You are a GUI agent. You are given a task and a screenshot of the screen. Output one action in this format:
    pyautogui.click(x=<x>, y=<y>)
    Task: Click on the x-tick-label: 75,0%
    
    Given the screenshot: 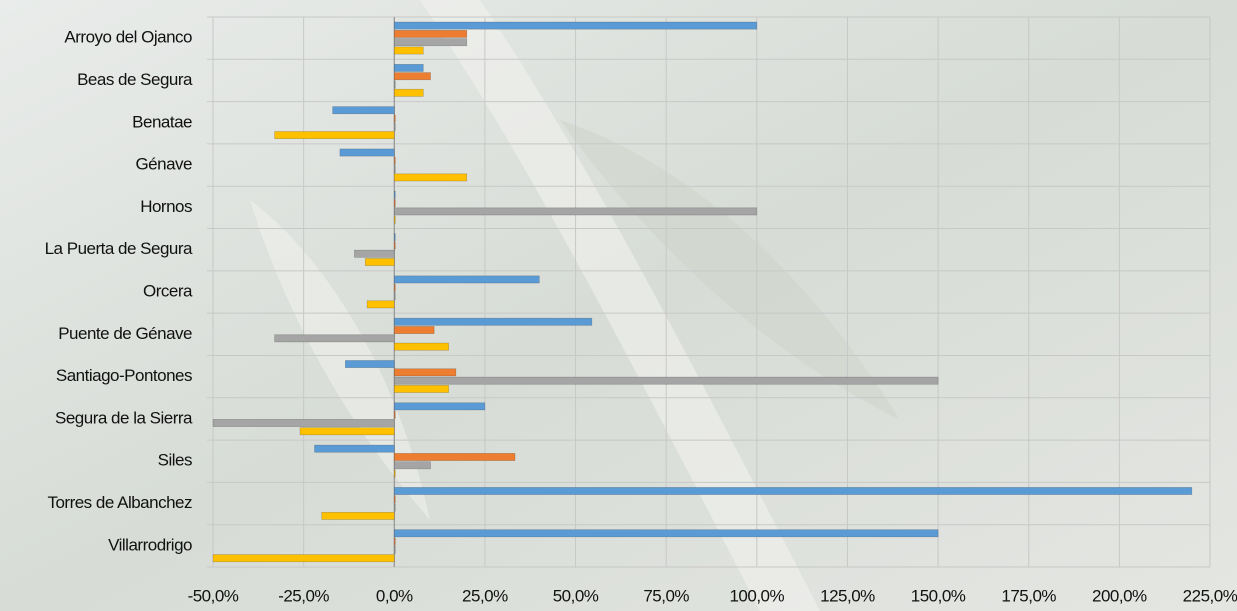 What is the action you would take?
    pyautogui.click(x=666, y=595)
    